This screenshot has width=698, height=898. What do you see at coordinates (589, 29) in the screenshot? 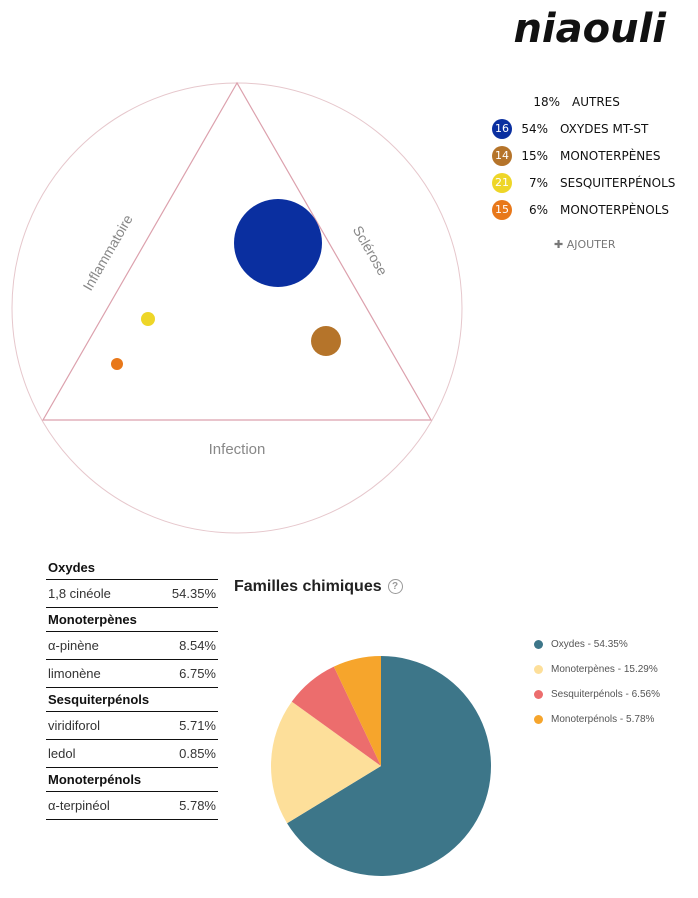
I see `page-title: niaouli` at bounding box center [589, 29].